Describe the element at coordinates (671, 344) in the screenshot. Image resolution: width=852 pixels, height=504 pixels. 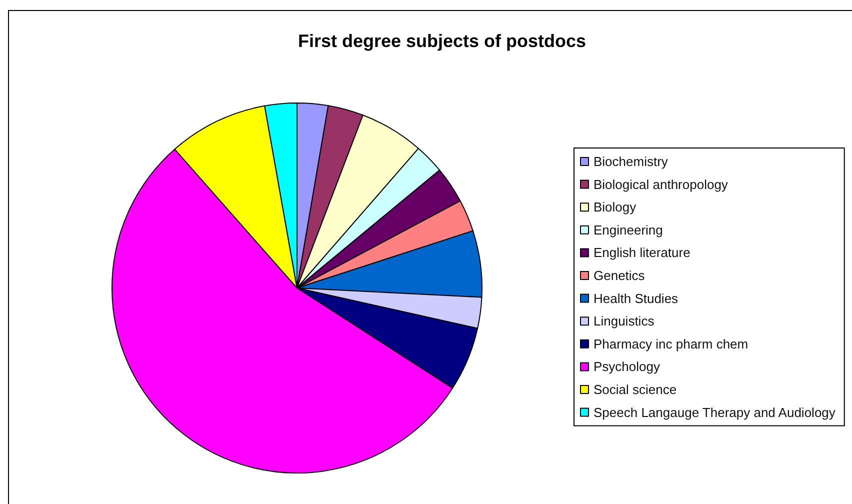
I see `legend-label: Pharmacy inc pharm chem` at that location.